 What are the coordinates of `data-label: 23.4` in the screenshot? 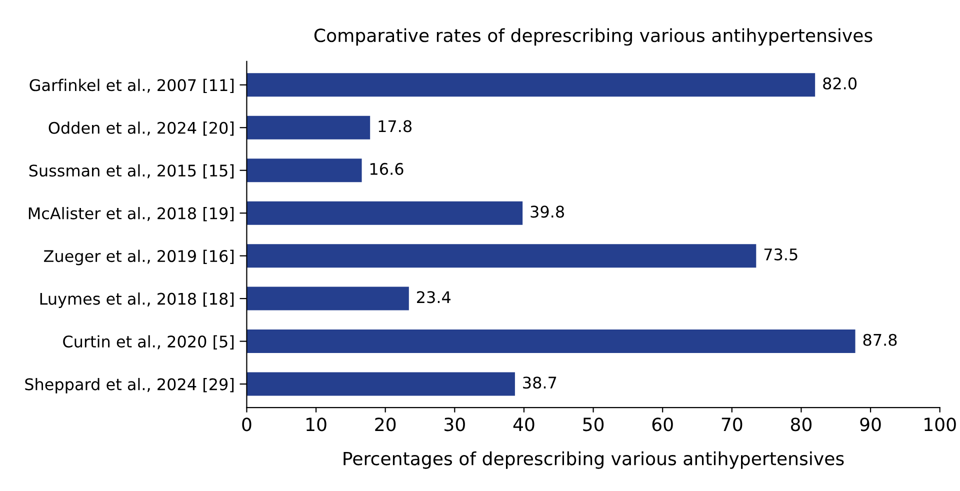 It's located at (434, 297).